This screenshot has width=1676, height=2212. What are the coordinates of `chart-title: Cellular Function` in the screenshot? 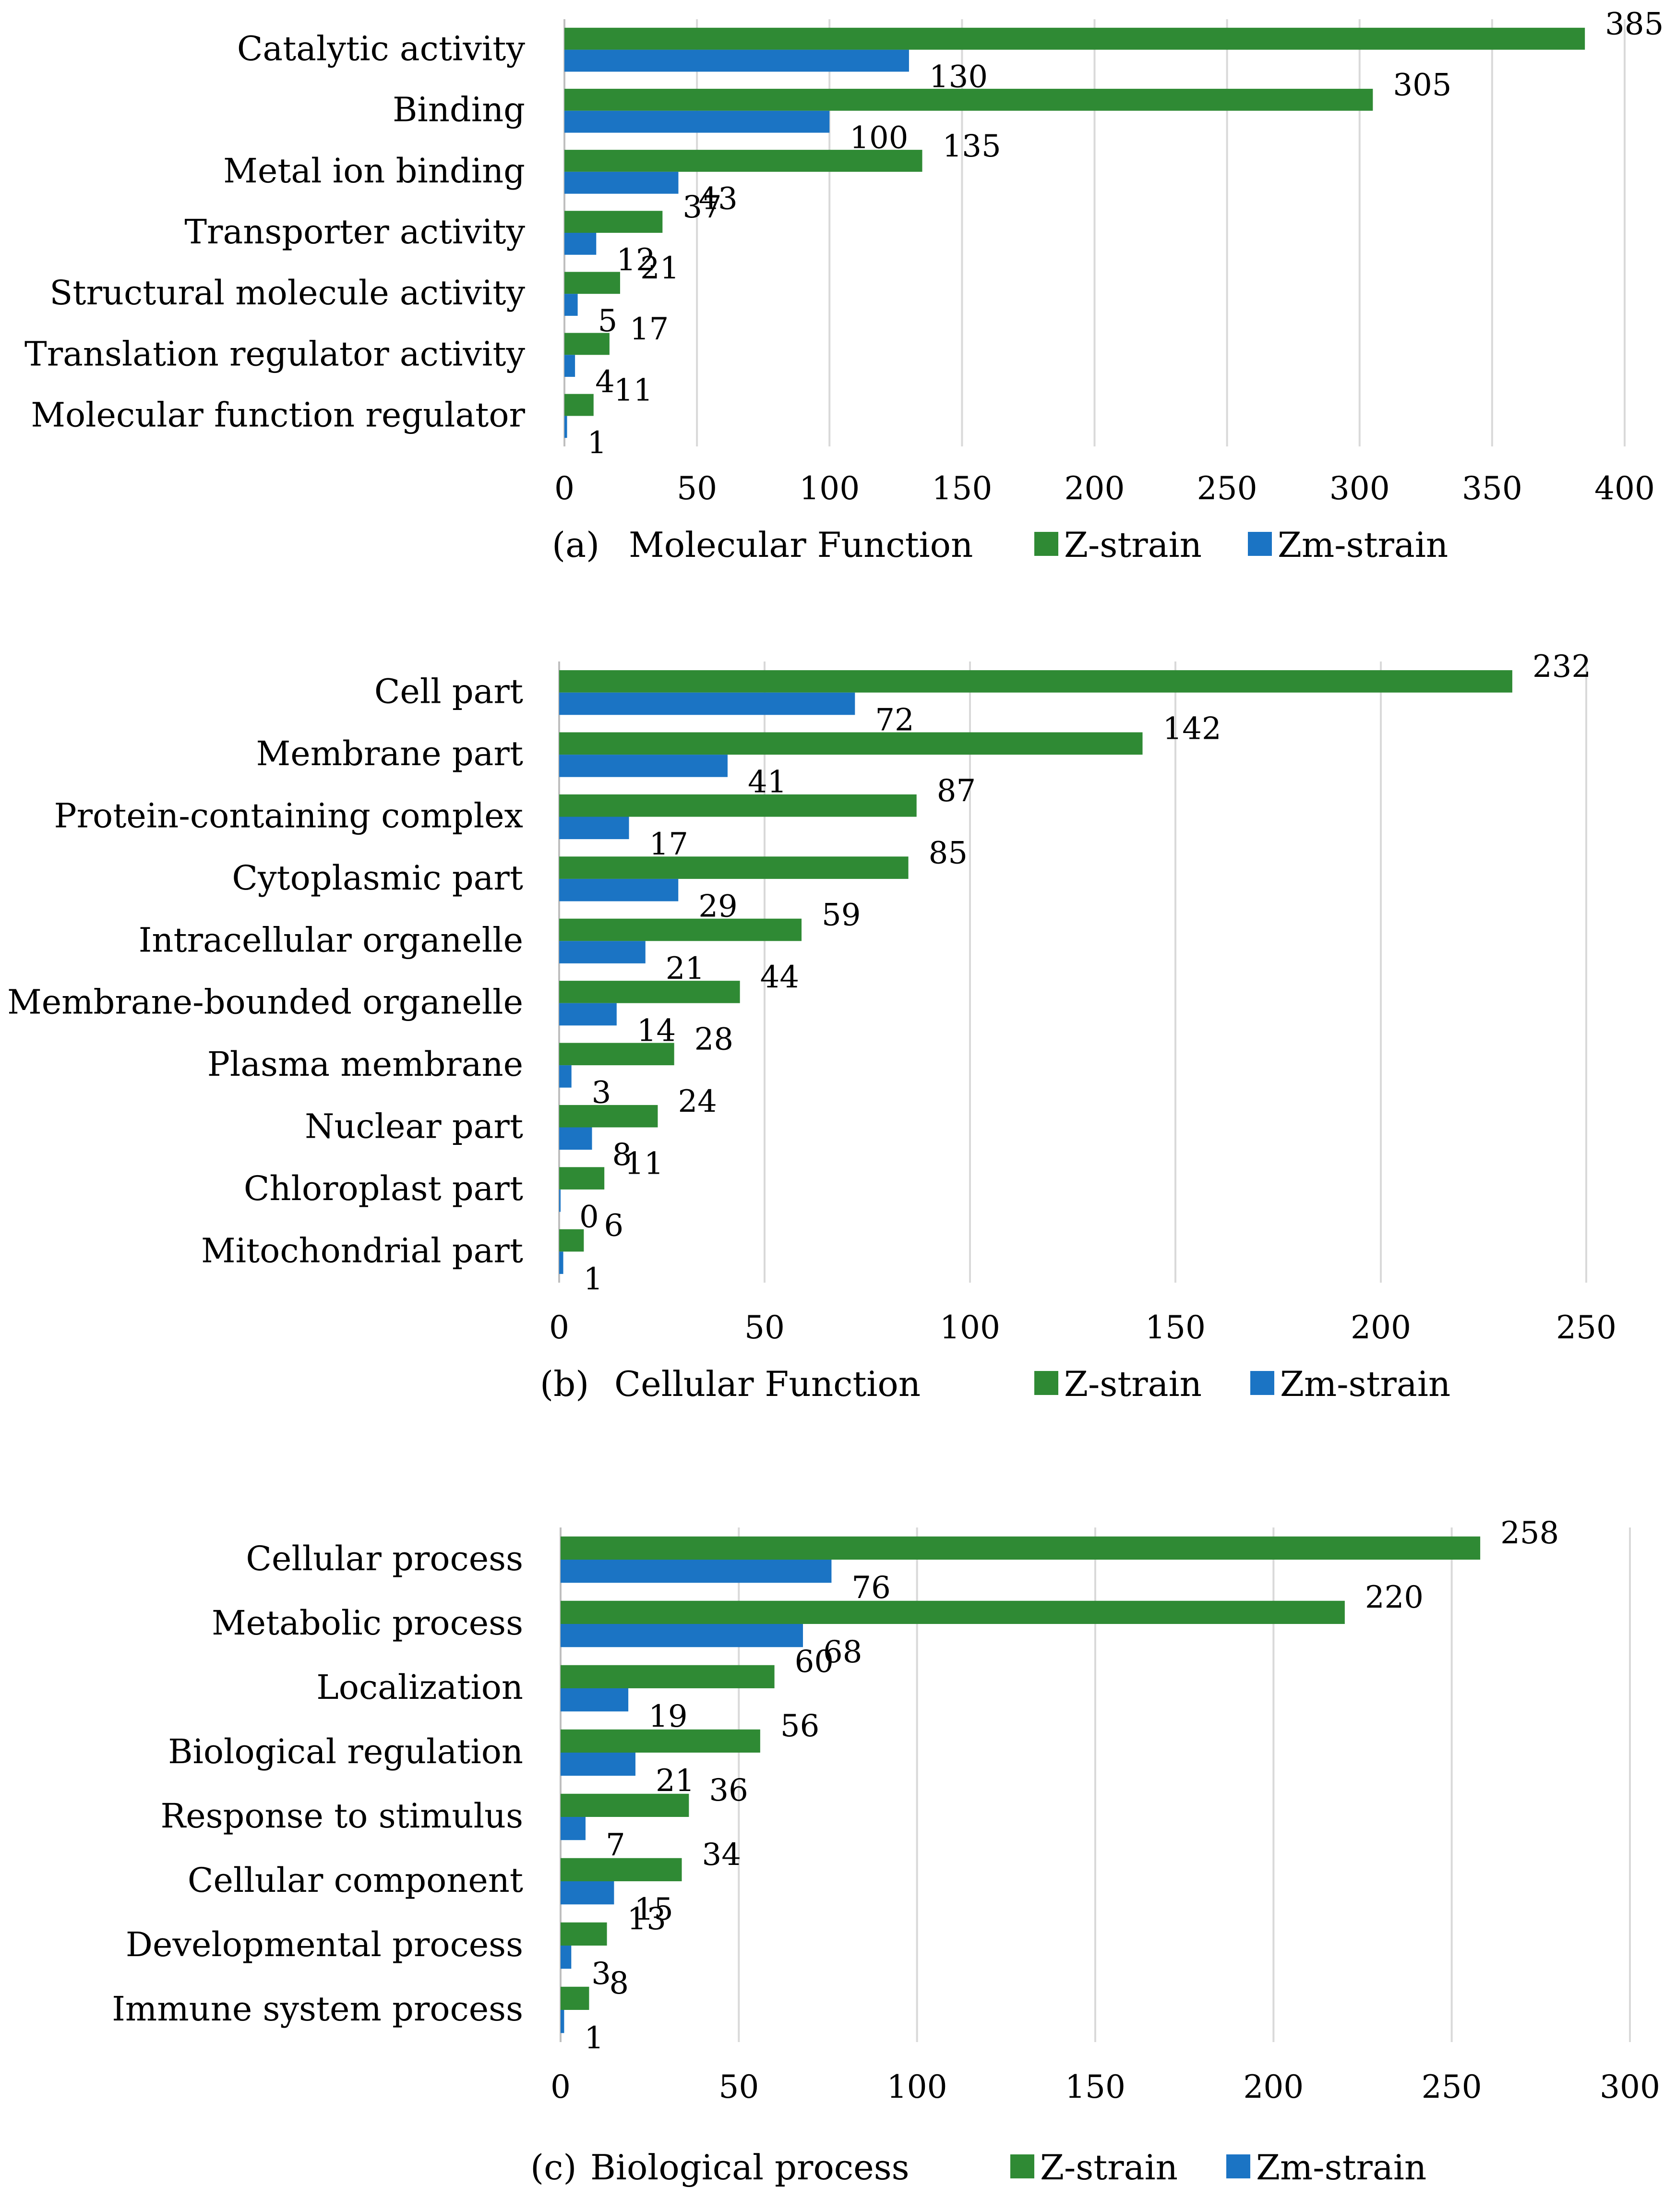 It's located at (767, 1384).